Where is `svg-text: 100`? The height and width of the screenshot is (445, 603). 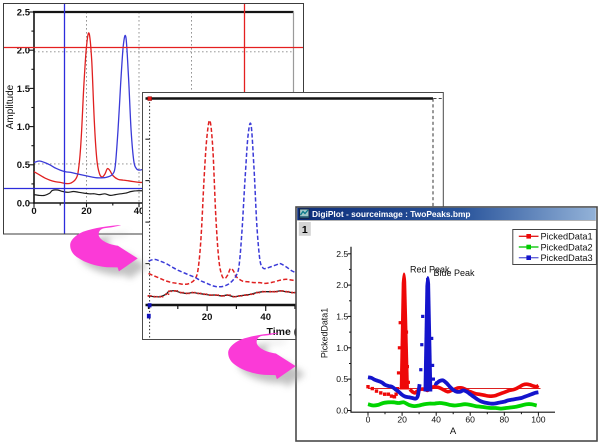 svg-text: 100 is located at coordinates (538, 420).